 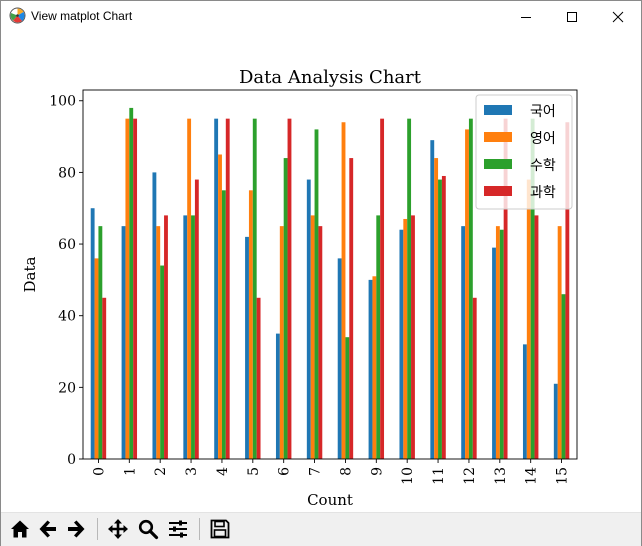 I want to click on maximize-button, so click(x=572, y=16).